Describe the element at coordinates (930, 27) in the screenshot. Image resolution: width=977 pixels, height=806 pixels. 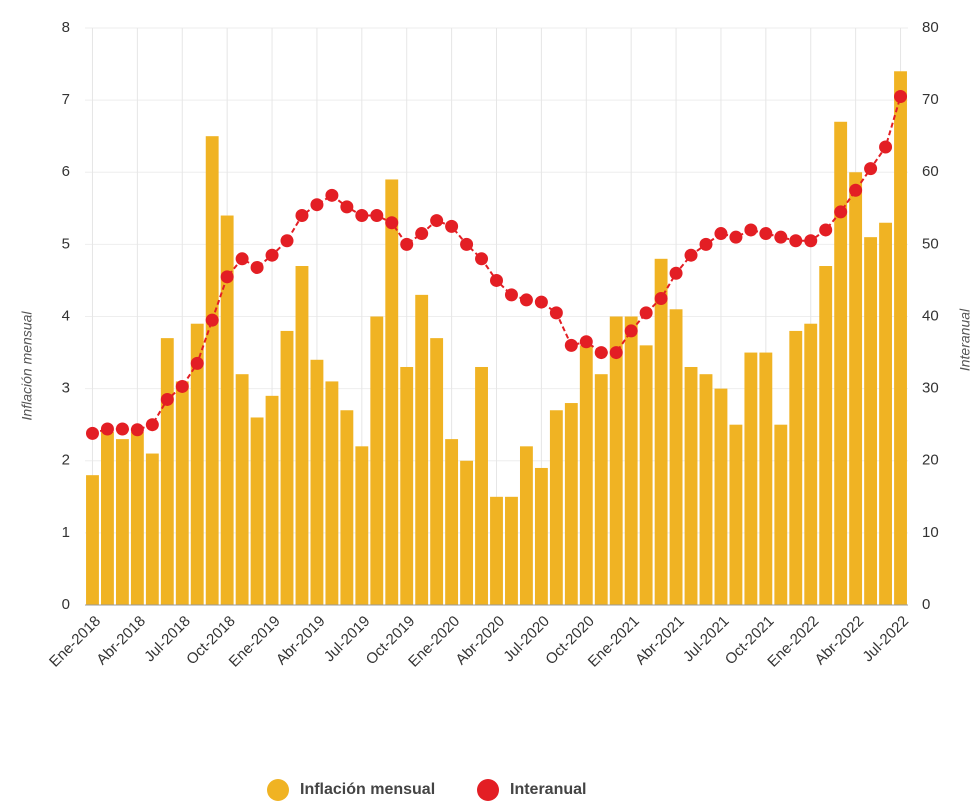
I see `y2-tick-label: 80` at that location.